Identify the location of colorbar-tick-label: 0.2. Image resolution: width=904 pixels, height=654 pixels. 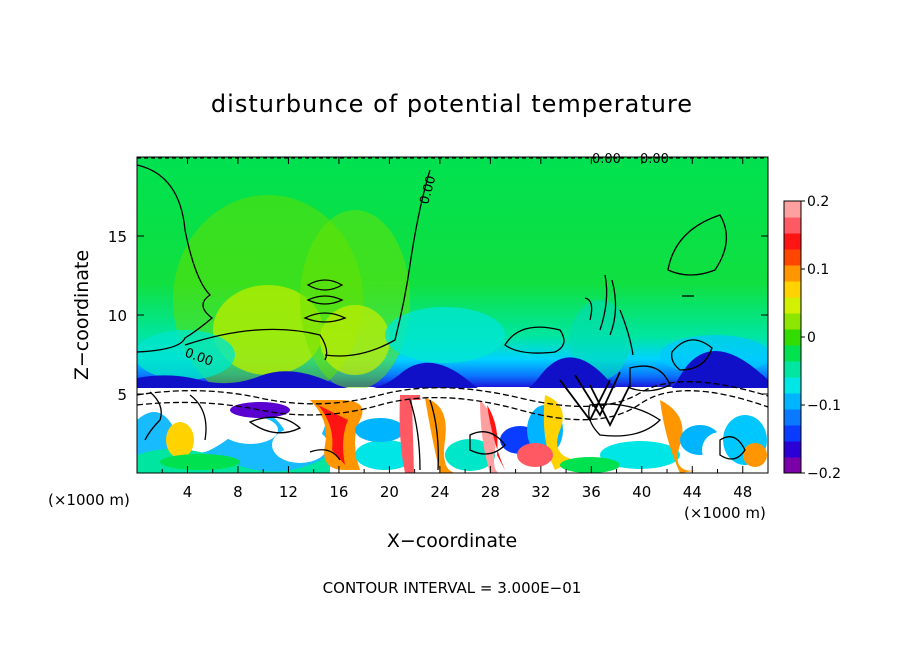
(818, 202).